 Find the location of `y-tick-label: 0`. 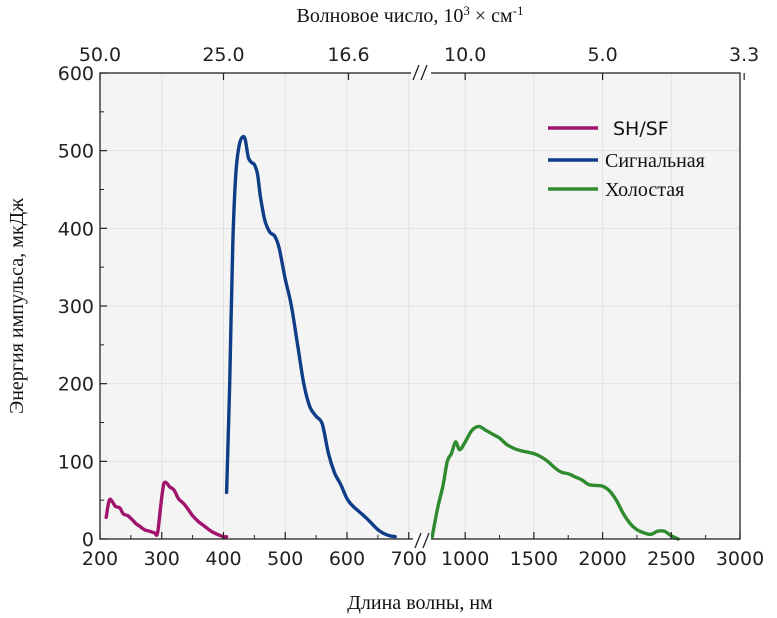

y-tick-label: 0 is located at coordinates (88, 540).